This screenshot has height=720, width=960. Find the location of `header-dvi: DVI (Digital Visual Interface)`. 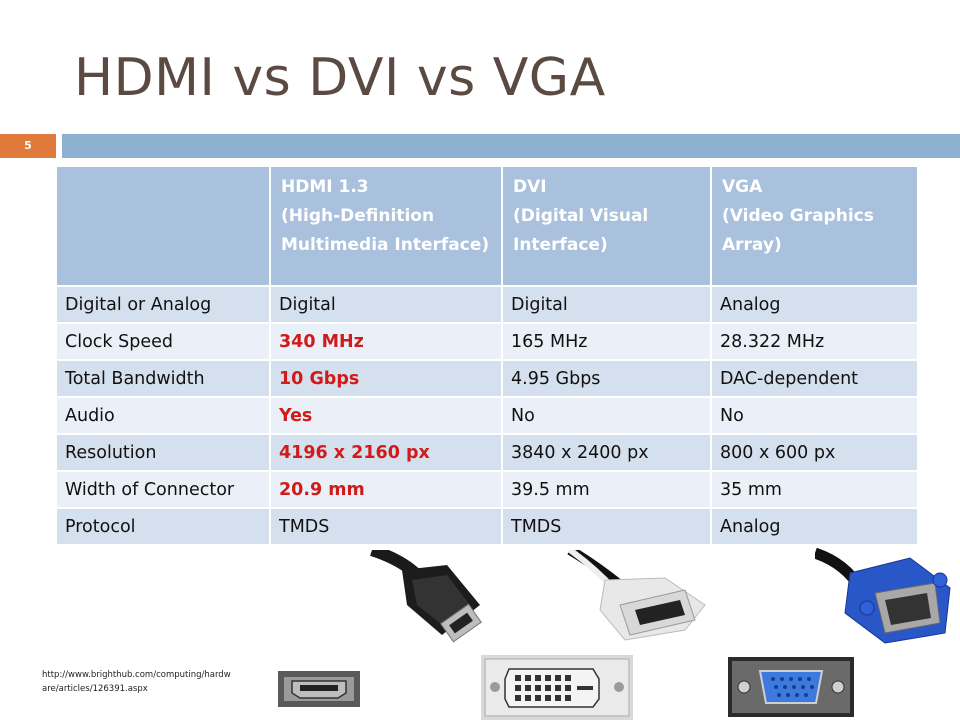

header-dvi: DVI (Digital Visual Interface) is located at coordinates (607, 227).